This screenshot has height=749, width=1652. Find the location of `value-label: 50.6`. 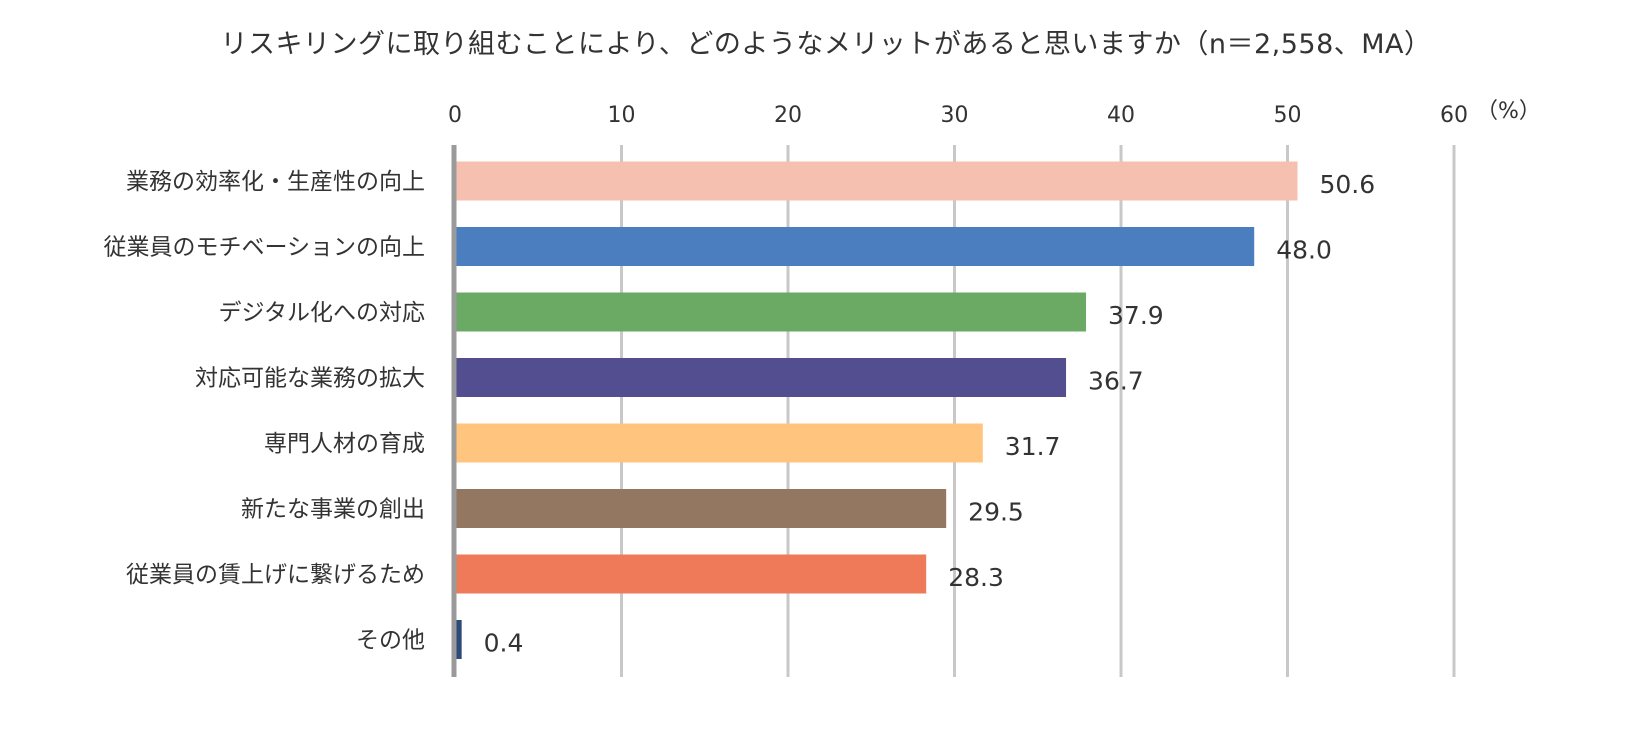

value-label: 50.6 is located at coordinates (1347, 184).